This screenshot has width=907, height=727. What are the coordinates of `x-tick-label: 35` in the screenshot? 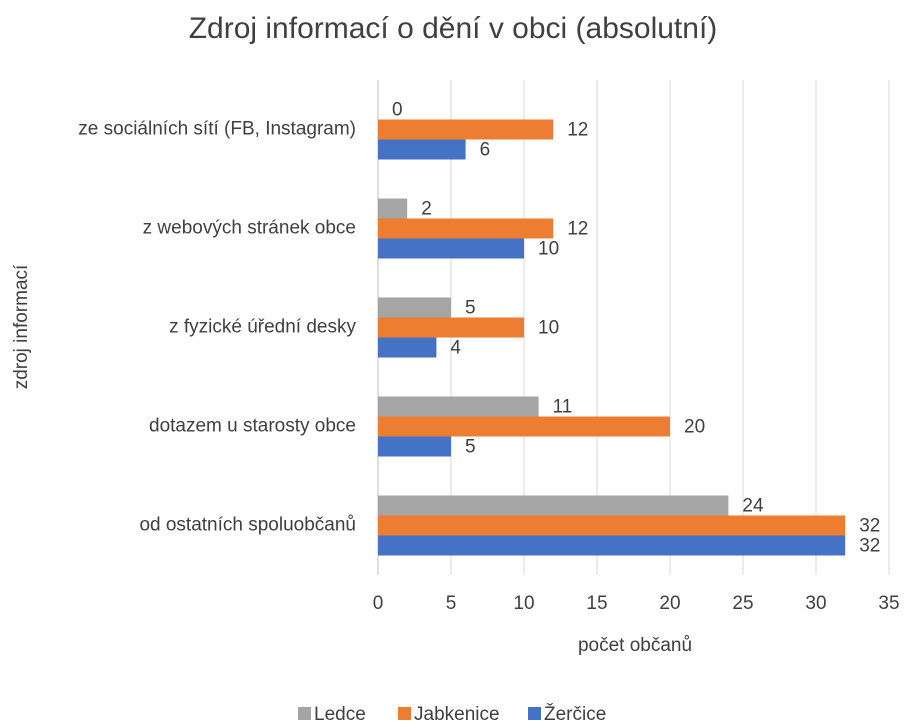 It's located at (888, 603).